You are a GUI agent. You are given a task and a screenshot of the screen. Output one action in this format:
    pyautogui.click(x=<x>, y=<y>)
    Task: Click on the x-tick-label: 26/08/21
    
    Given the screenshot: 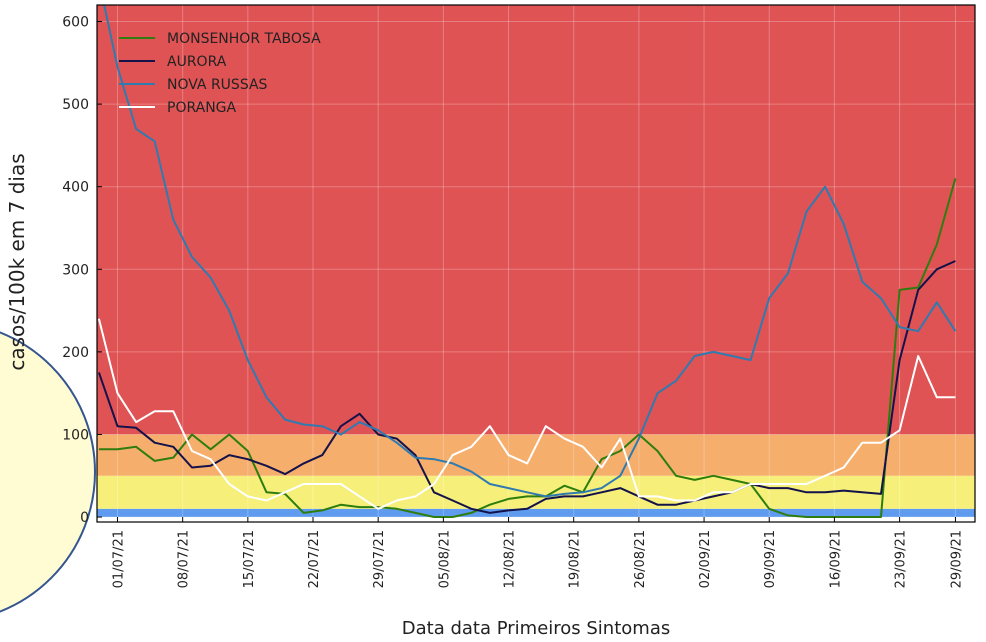 What is the action you would take?
    pyautogui.click(x=640, y=559)
    